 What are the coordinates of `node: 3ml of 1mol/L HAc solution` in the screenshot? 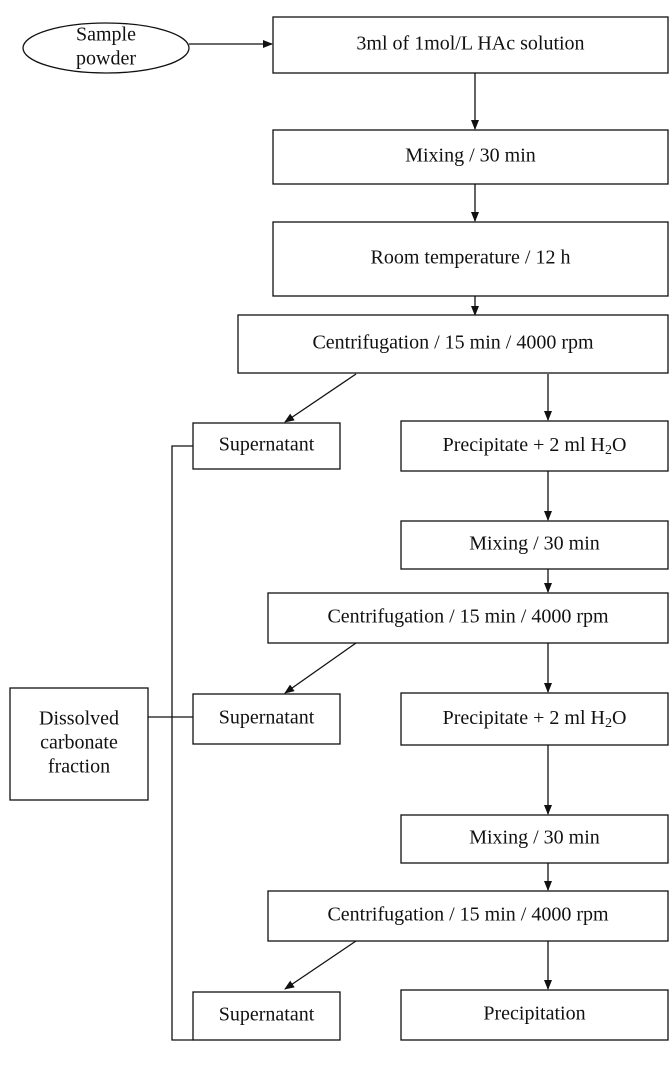 It's located at (470, 45).